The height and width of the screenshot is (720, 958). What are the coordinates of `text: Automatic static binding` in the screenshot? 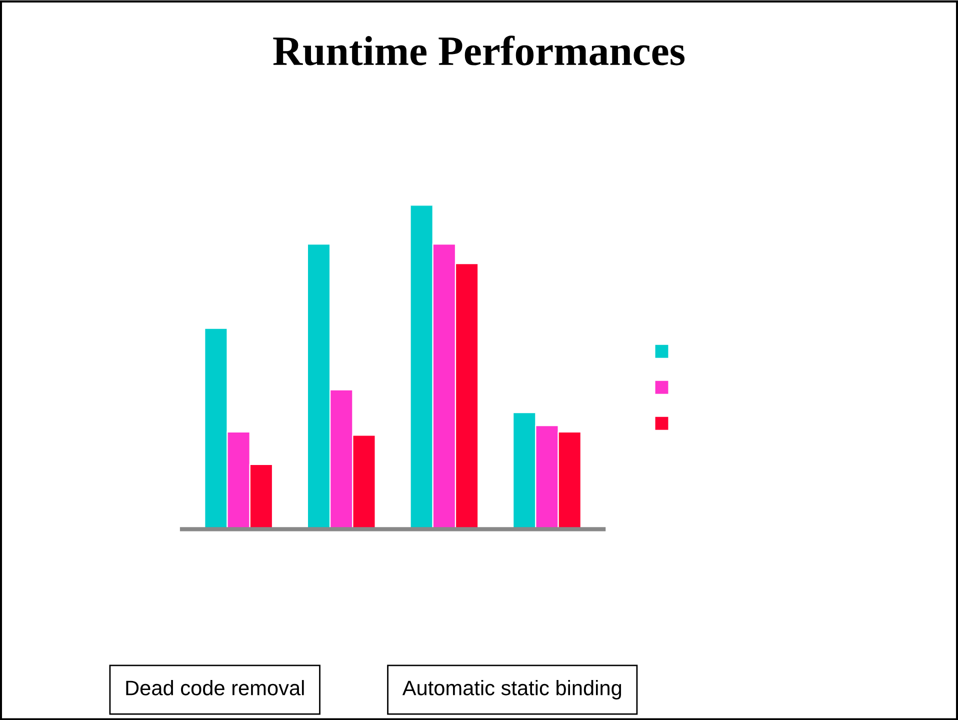 It's located at (512, 690).